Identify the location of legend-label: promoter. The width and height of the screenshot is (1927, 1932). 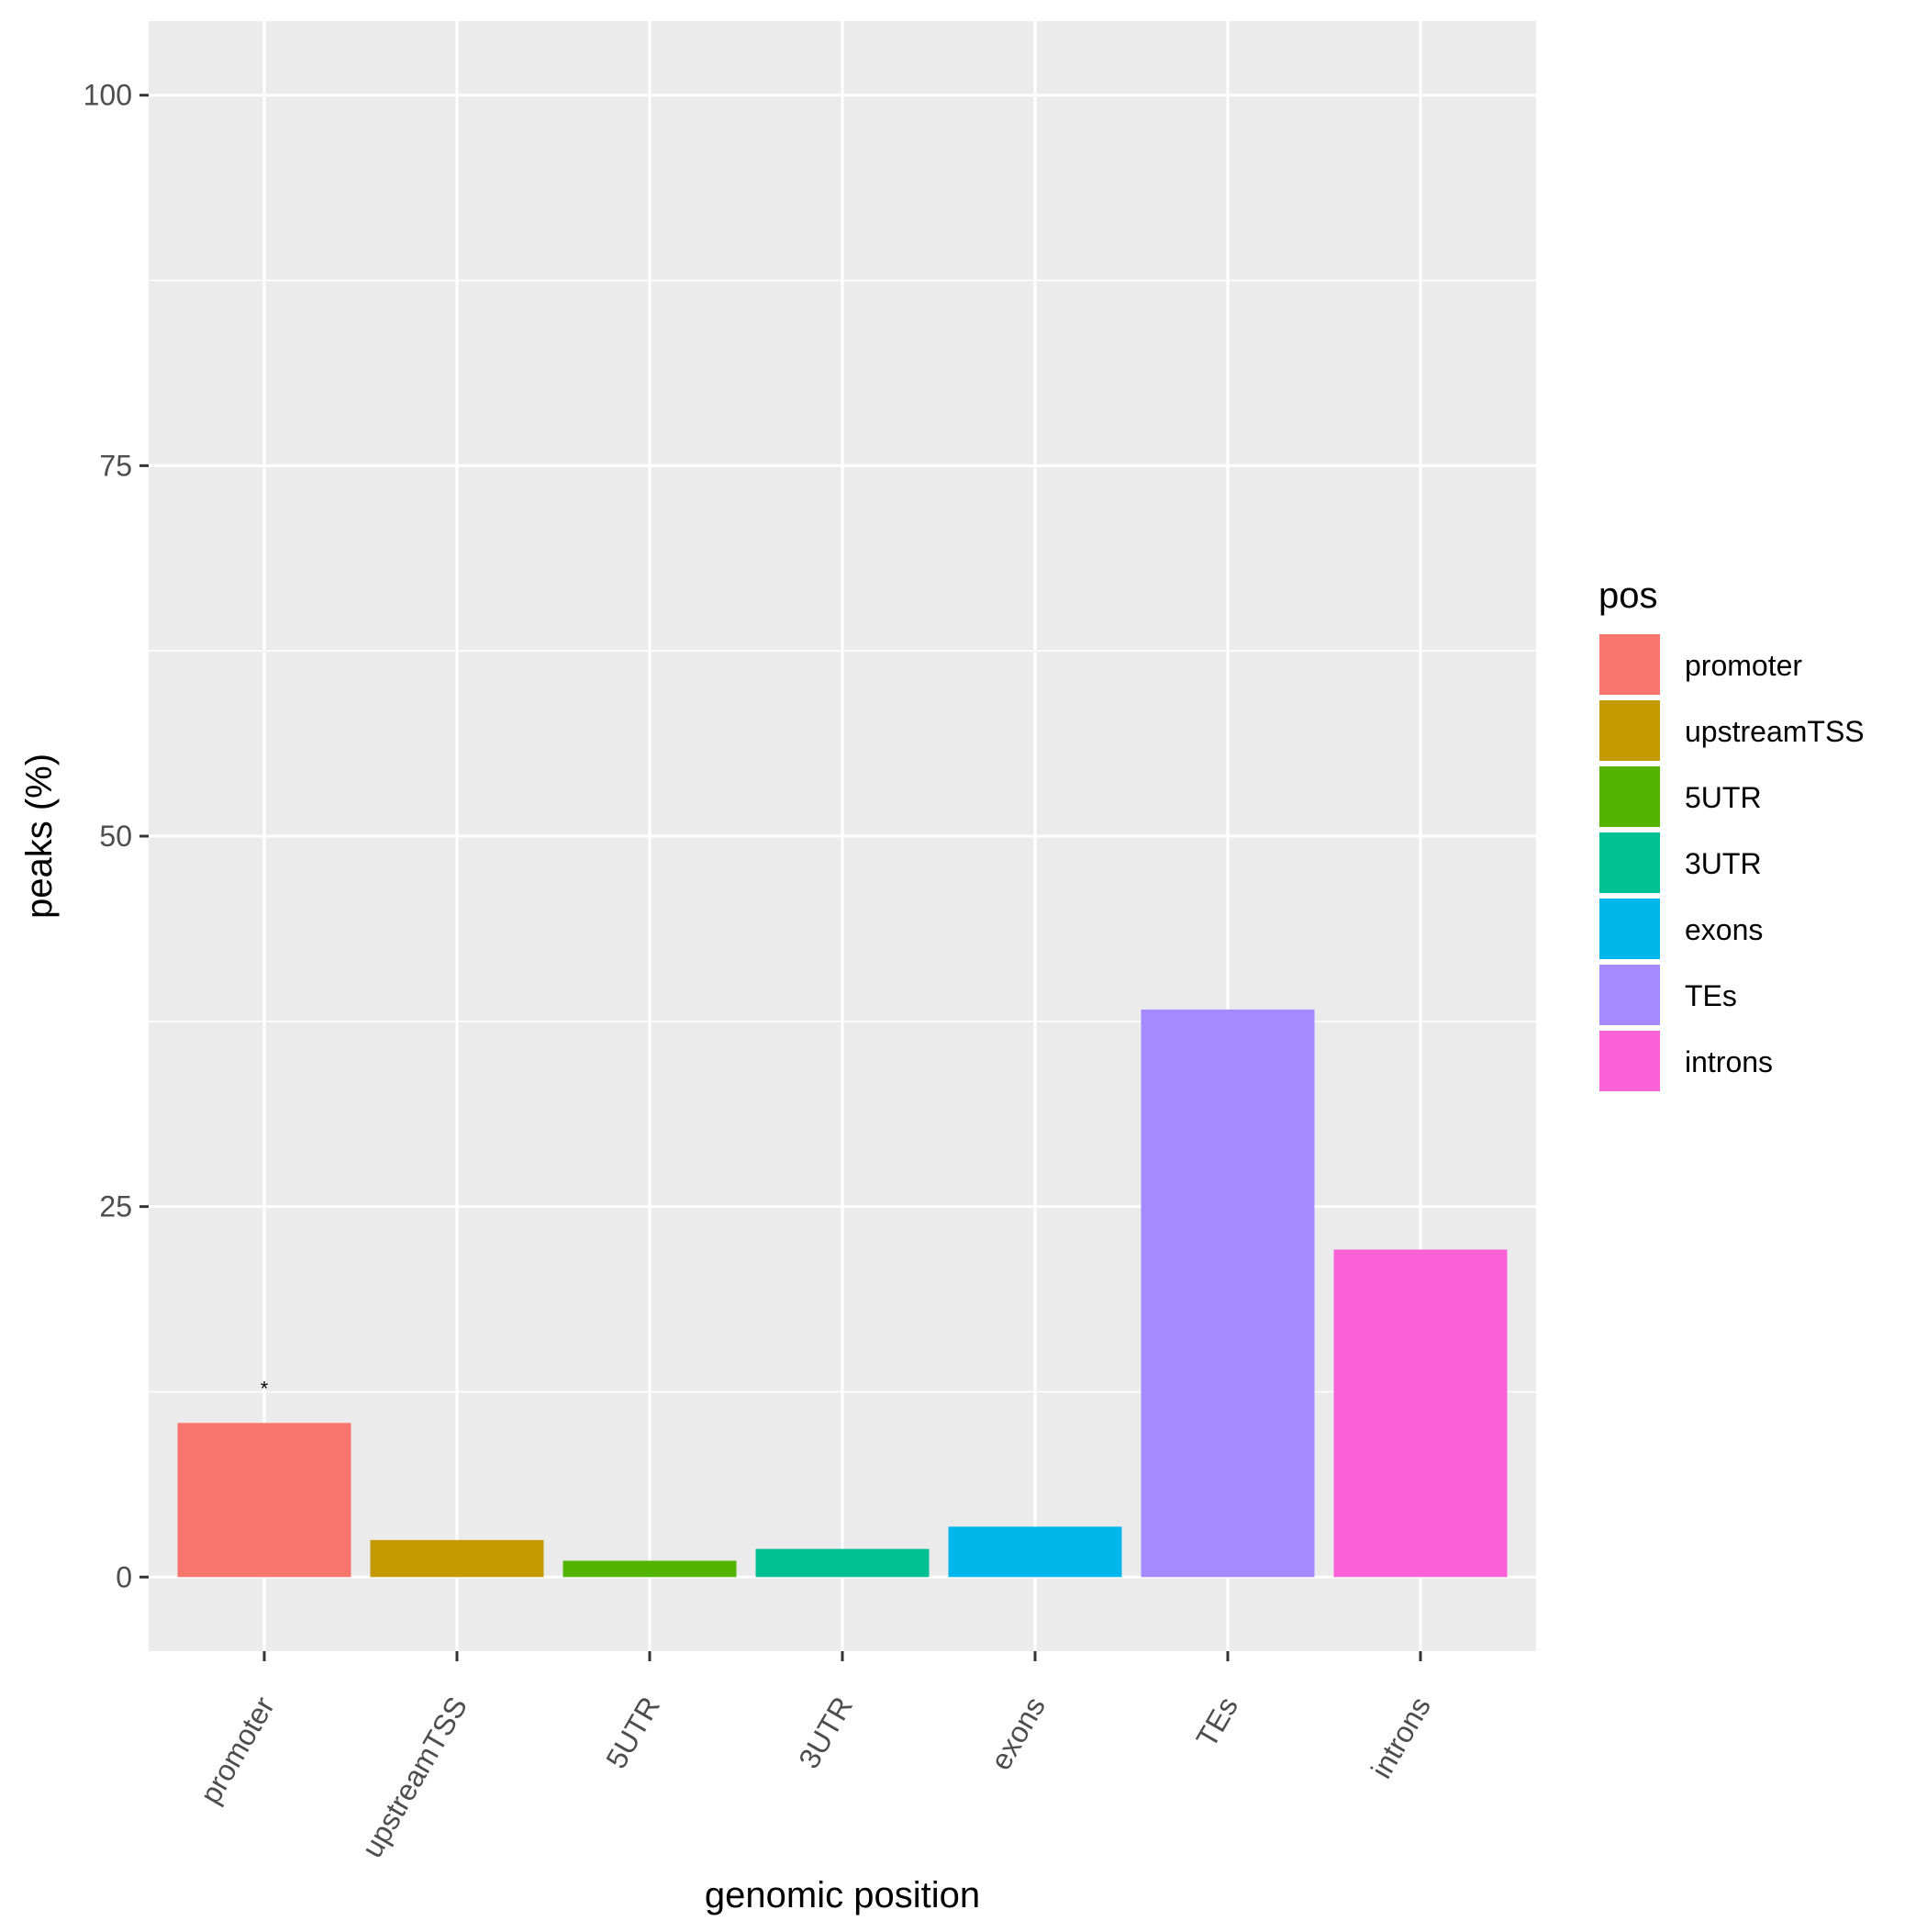
(1743, 665).